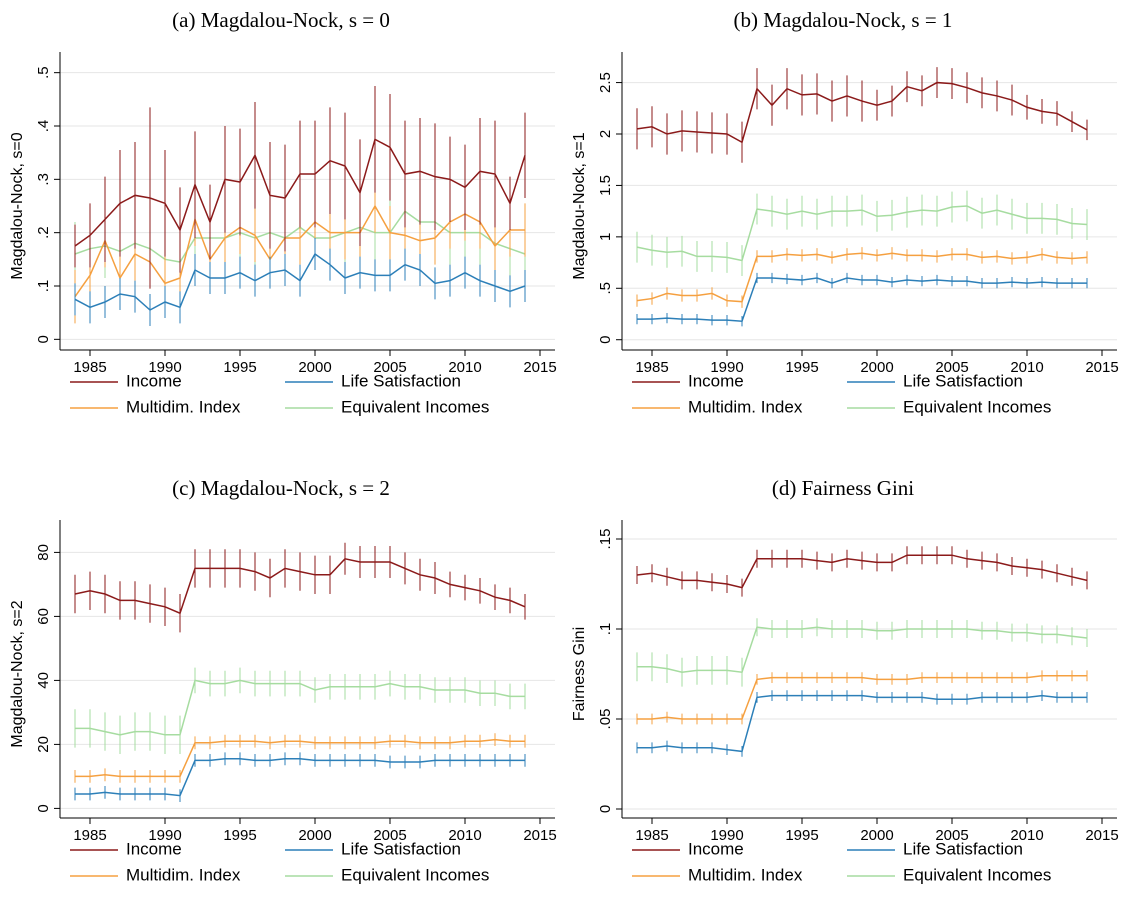  I want to click on y-tick-label: .15, so click(605, 539).